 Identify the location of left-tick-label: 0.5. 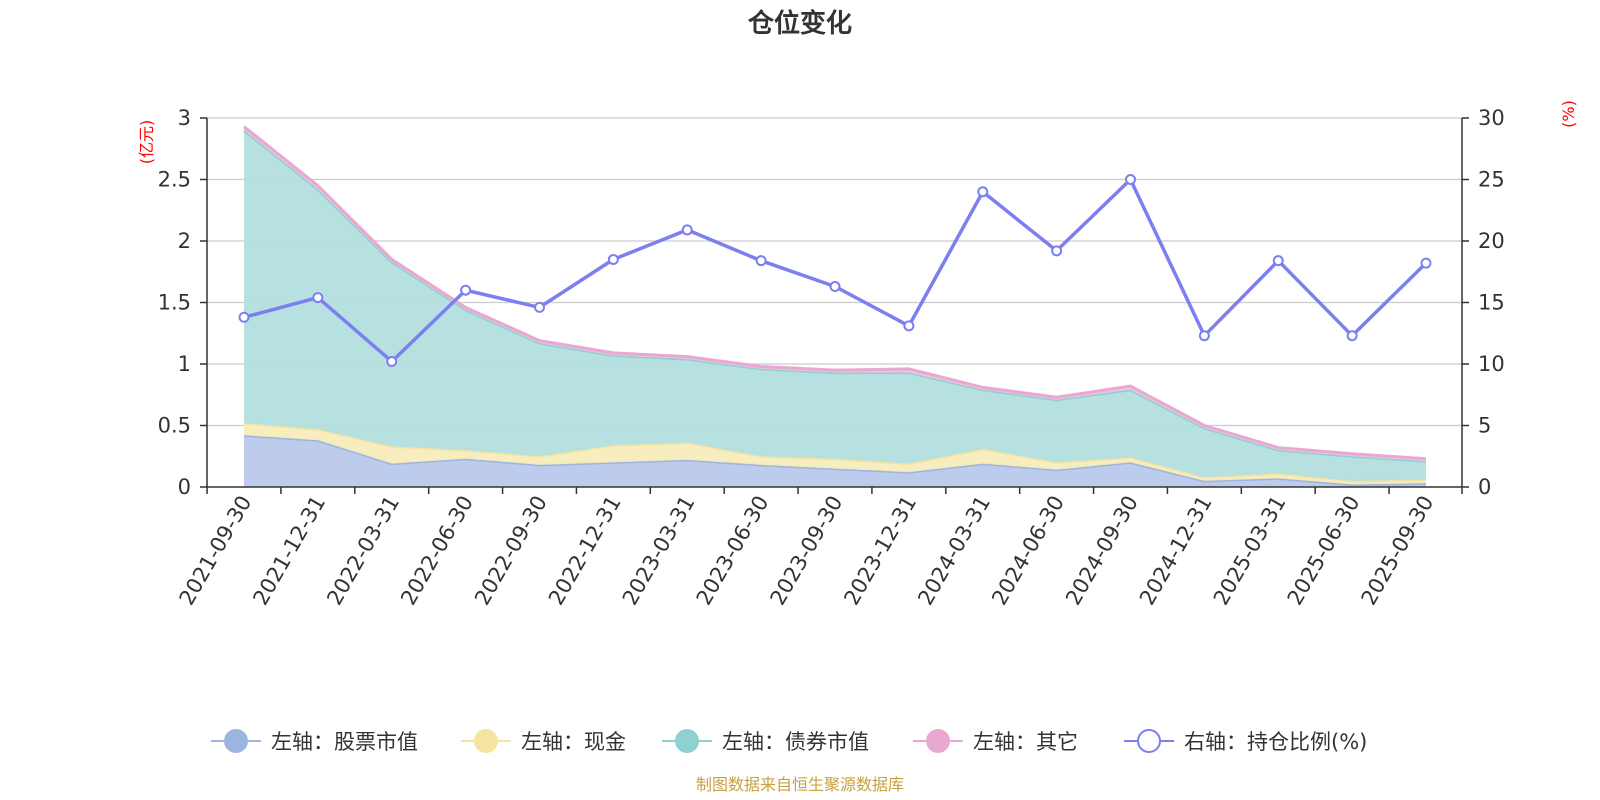
(174, 426).